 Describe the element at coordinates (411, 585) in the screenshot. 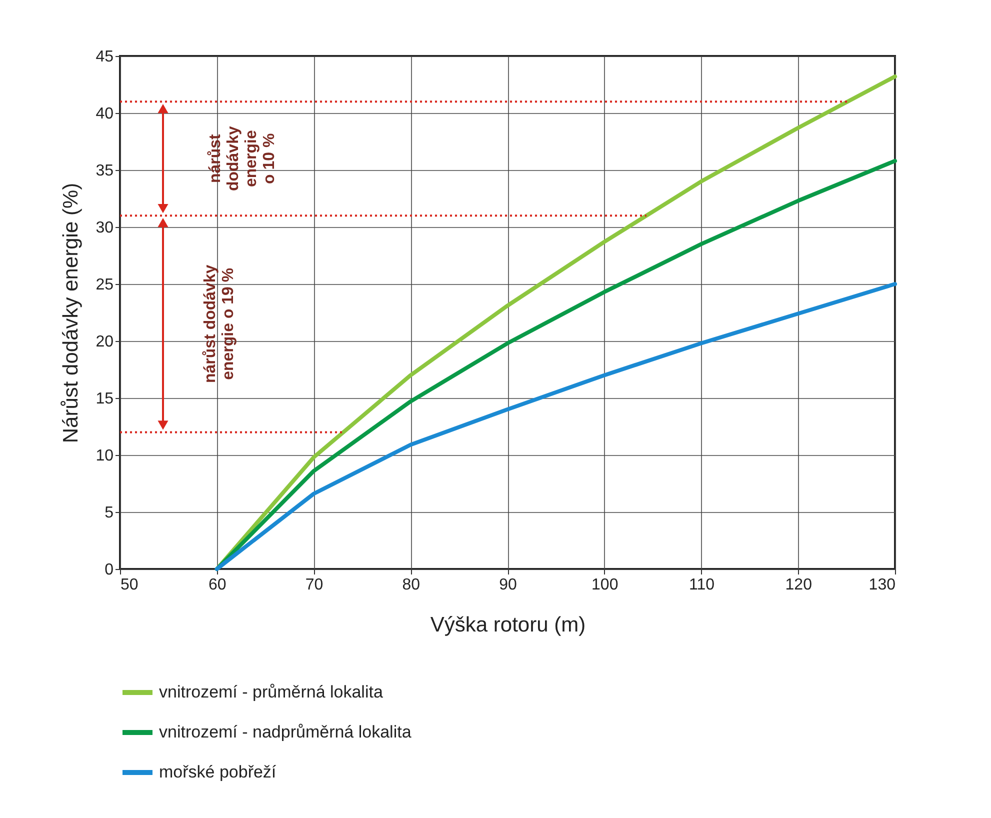

I see `x-tick-label: 80` at that location.